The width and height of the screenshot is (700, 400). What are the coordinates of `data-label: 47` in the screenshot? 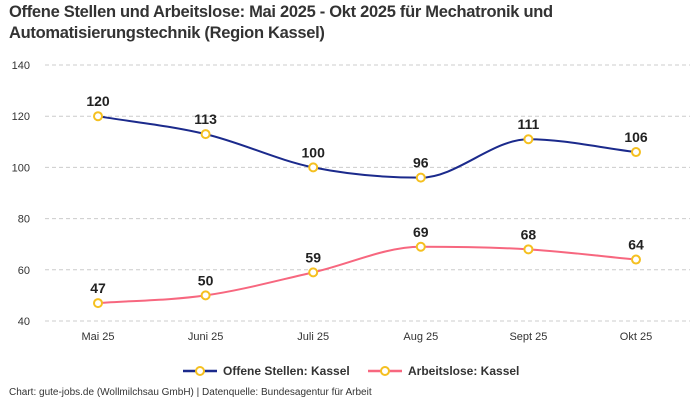 It's located at (98, 288).